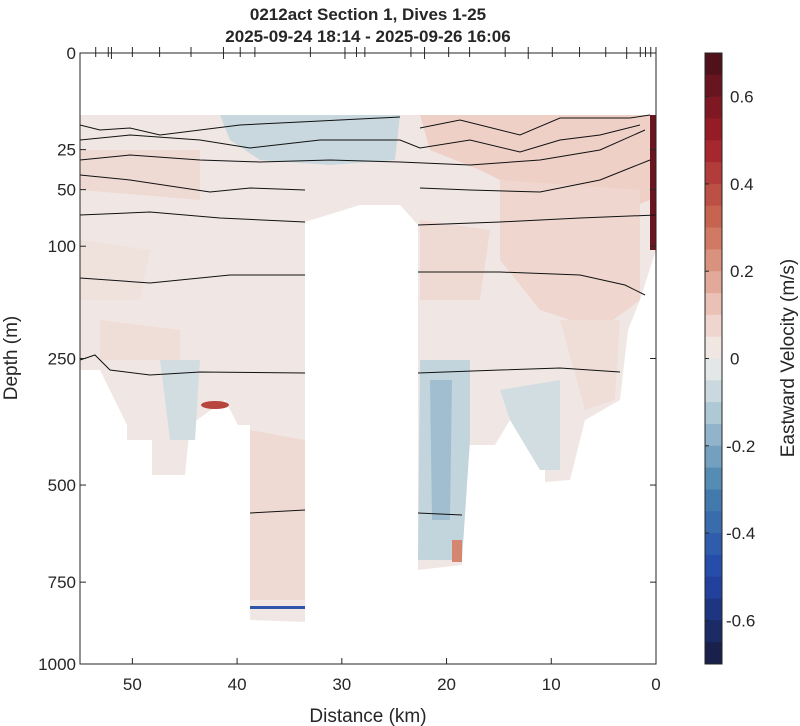 This screenshot has height=726, width=800. What do you see at coordinates (376, 53) in the screenshot?
I see `dive-markers` at bounding box center [376, 53].